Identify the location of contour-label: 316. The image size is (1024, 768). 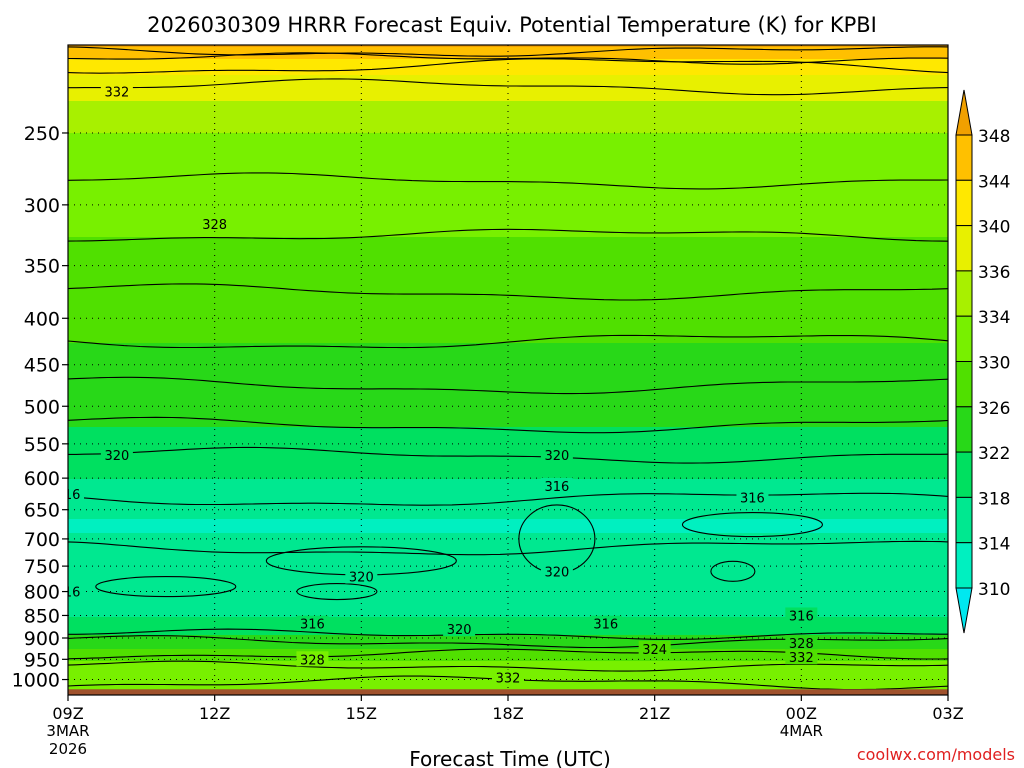
(68, 495).